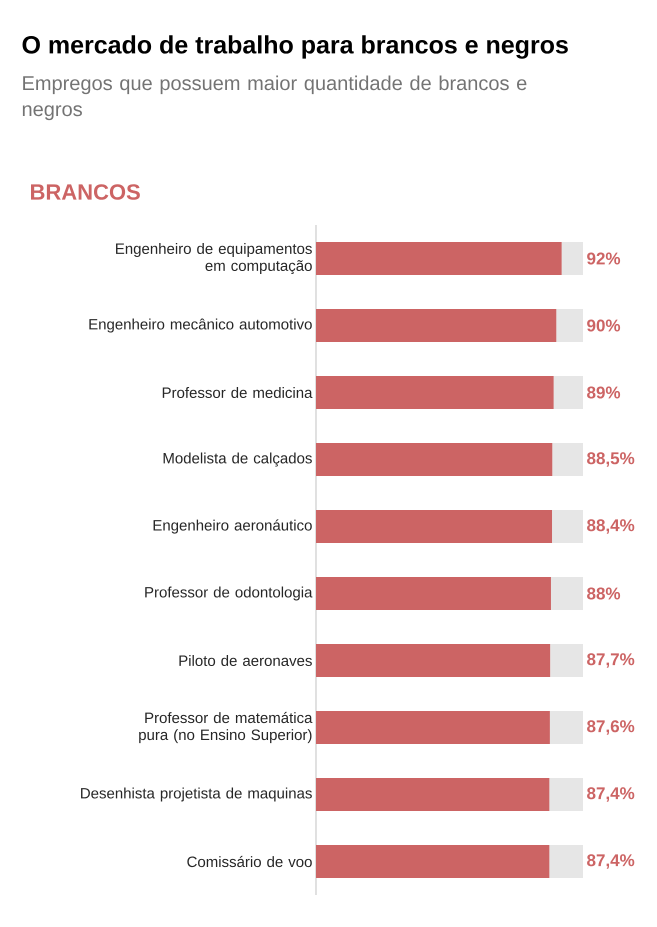 The height and width of the screenshot is (927, 657). What do you see at coordinates (237, 392) in the screenshot?
I see `y-tick-label: Professor de medicina` at bounding box center [237, 392].